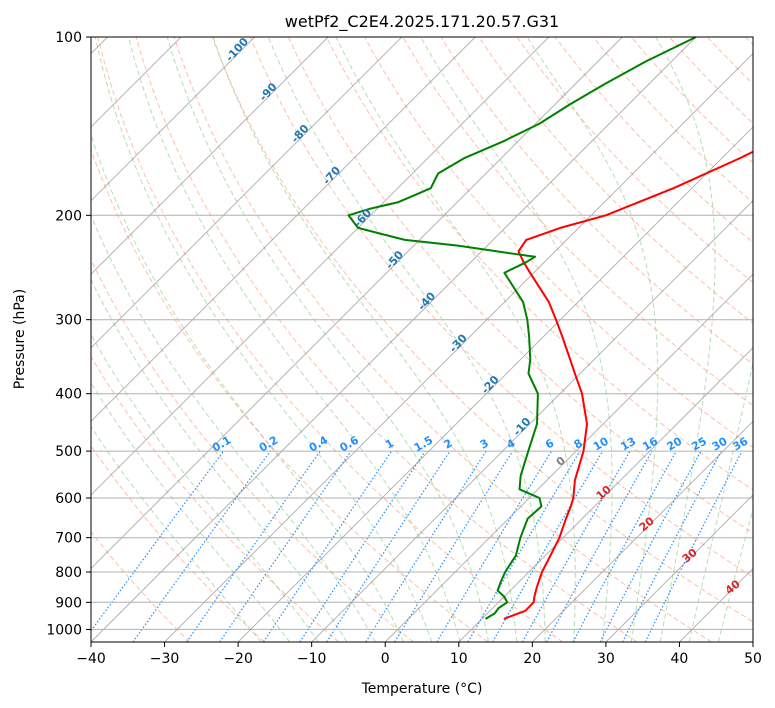  What do you see at coordinates (680, 659) in the screenshot?
I see `x-tick-label: 40` at bounding box center [680, 659].